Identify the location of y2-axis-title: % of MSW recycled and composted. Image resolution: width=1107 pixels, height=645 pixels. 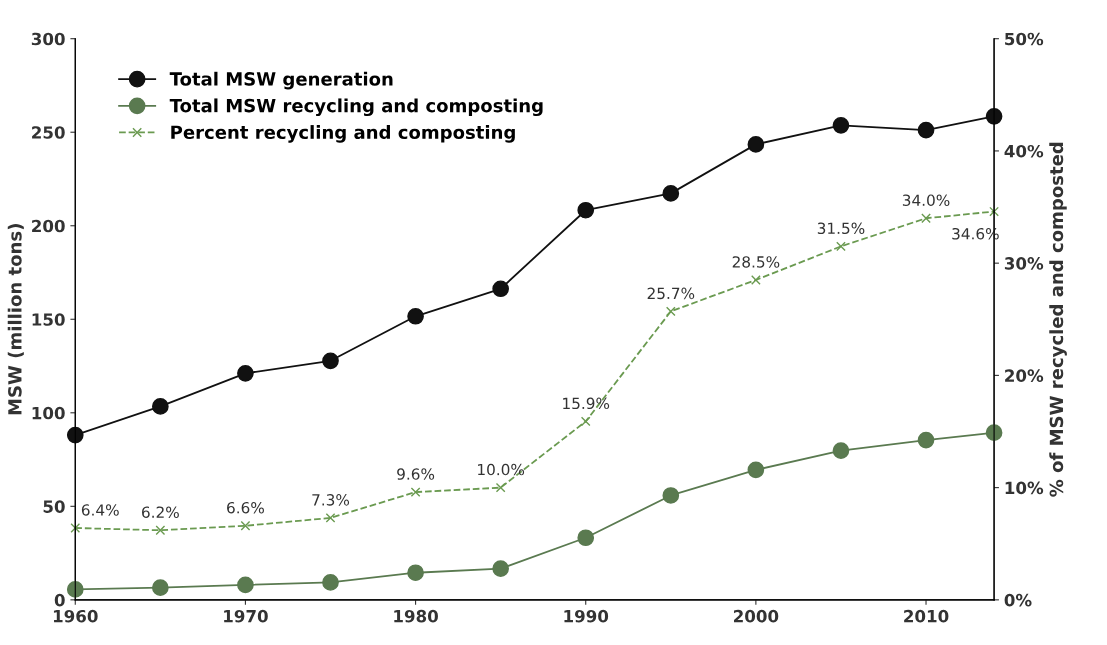
(1058, 319).